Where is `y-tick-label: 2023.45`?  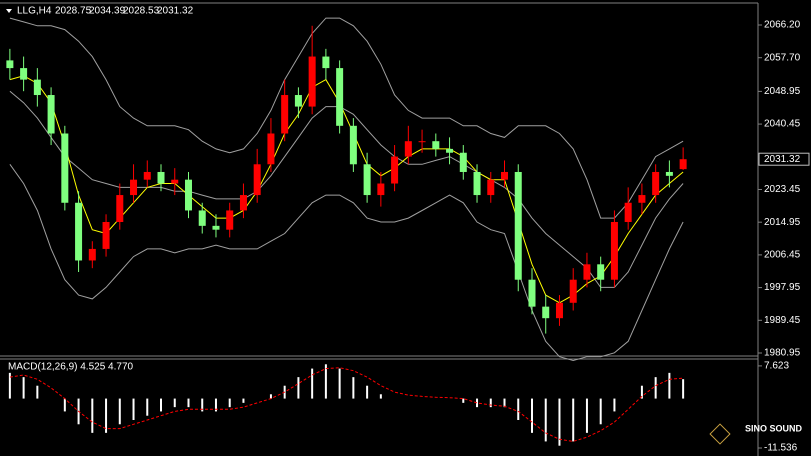
y-tick-label: 2023.45 is located at coordinates (782, 189).